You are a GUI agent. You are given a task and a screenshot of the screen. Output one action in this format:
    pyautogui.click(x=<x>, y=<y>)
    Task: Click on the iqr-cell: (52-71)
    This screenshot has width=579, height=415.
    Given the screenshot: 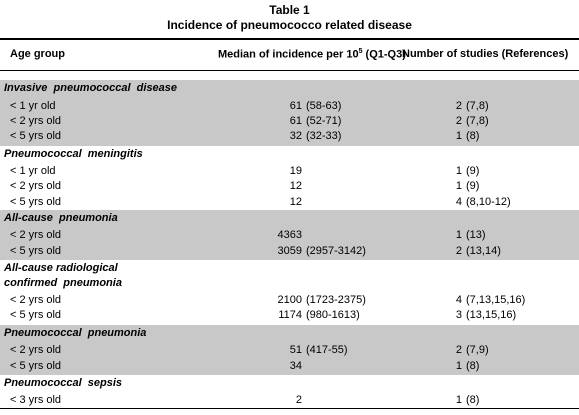 What is the action you would take?
    pyautogui.click(x=324, y=121)
    